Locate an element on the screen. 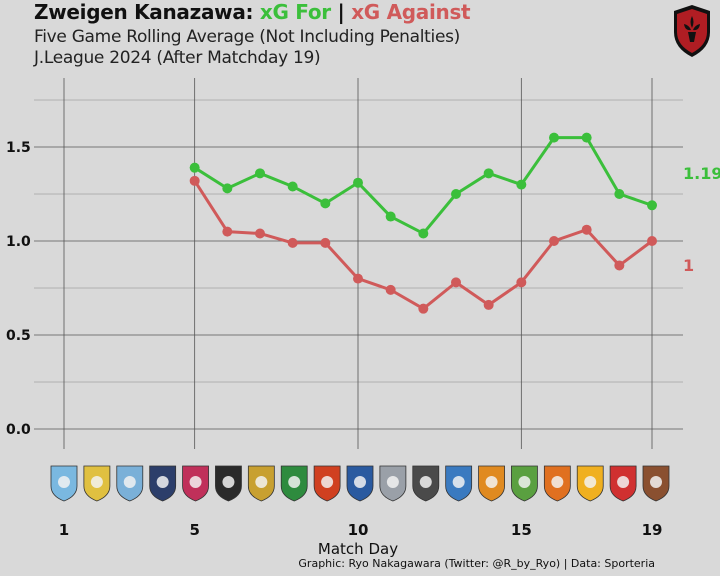  end-label-xg-against: 1 is located at coordinates (689, 265).